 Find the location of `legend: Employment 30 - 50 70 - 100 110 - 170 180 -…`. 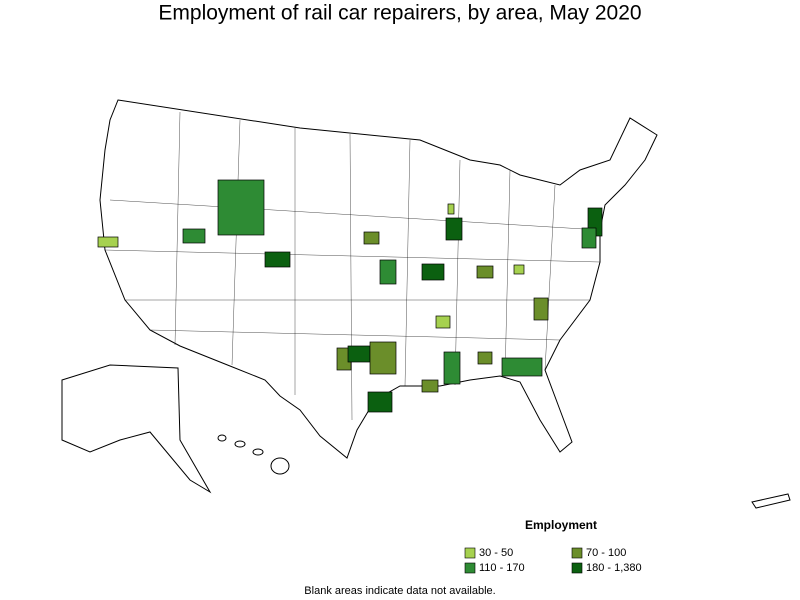

legend: Employment 30 - 50 70 - 100 110 - 170 180 -… is located at coordinates (553, 546).